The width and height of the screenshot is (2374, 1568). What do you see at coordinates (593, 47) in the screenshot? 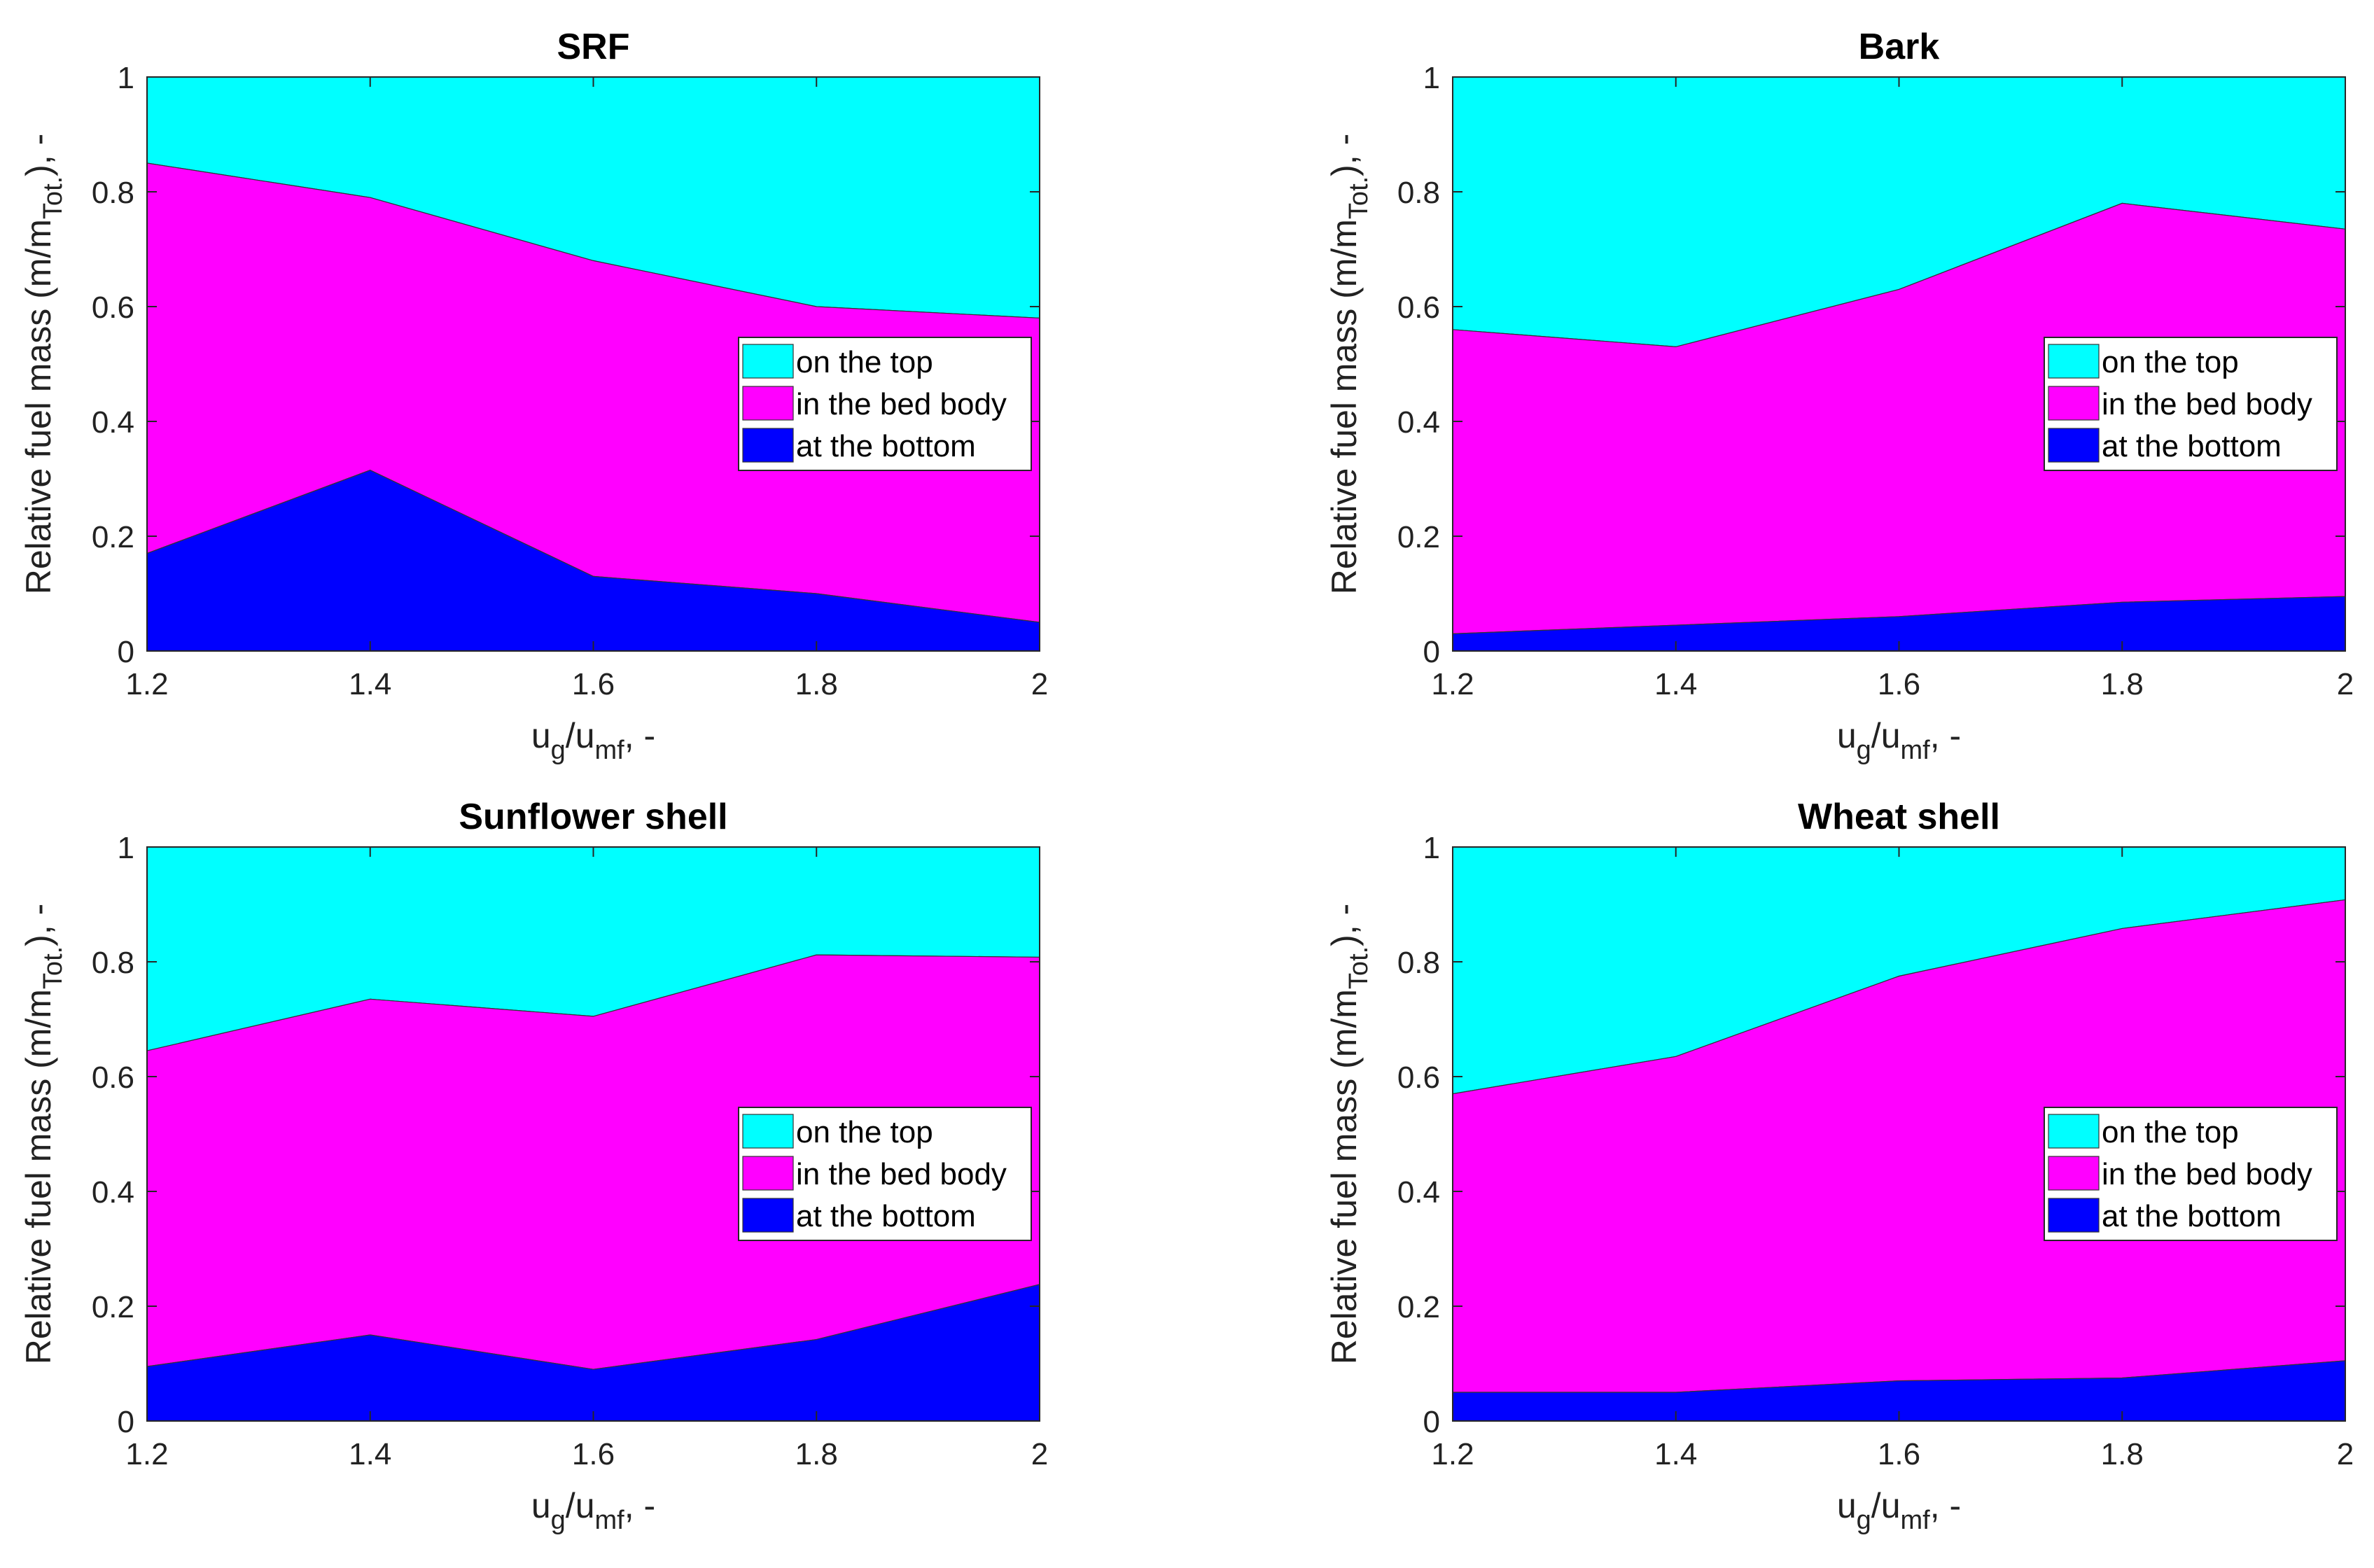
I see `chart-title: SRF` at bounding box center [593, 47].